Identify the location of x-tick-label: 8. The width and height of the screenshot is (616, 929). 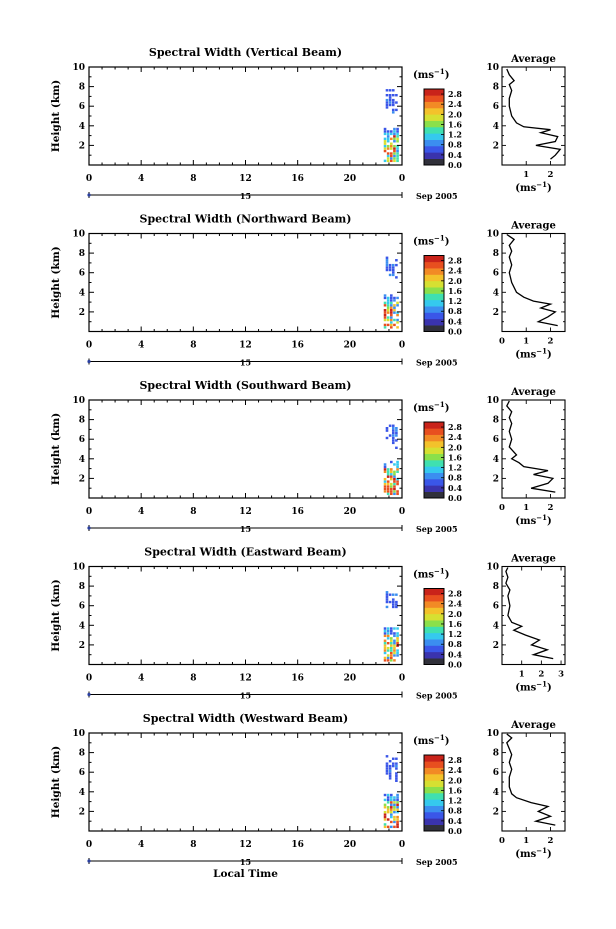
(193, 346).